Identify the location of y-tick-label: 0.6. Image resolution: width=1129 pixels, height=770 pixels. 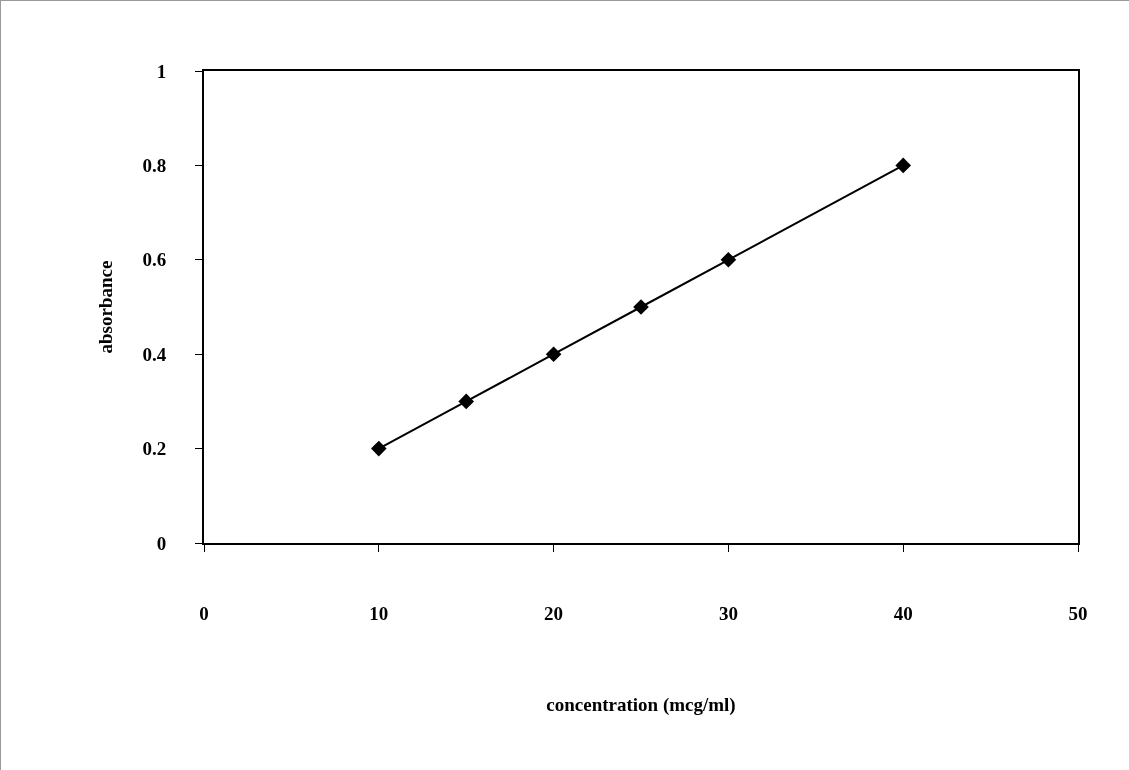
(154, 260).